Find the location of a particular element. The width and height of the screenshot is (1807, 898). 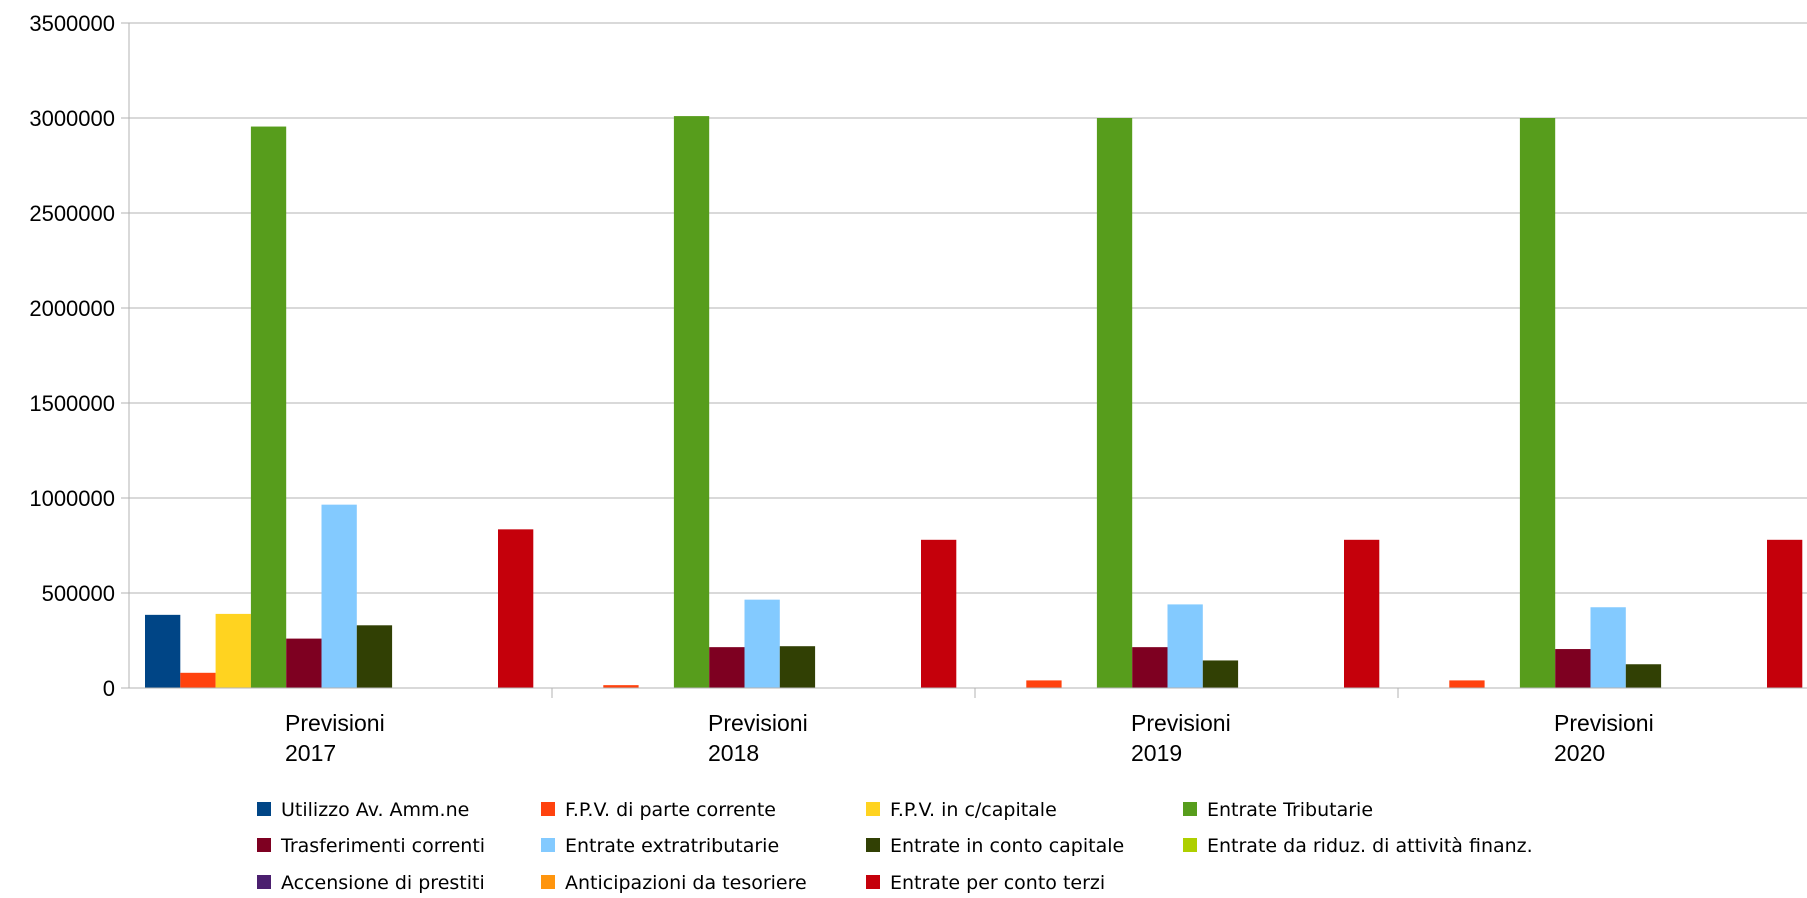

x-category-label: 2018 is located at coordinates (733, 753).